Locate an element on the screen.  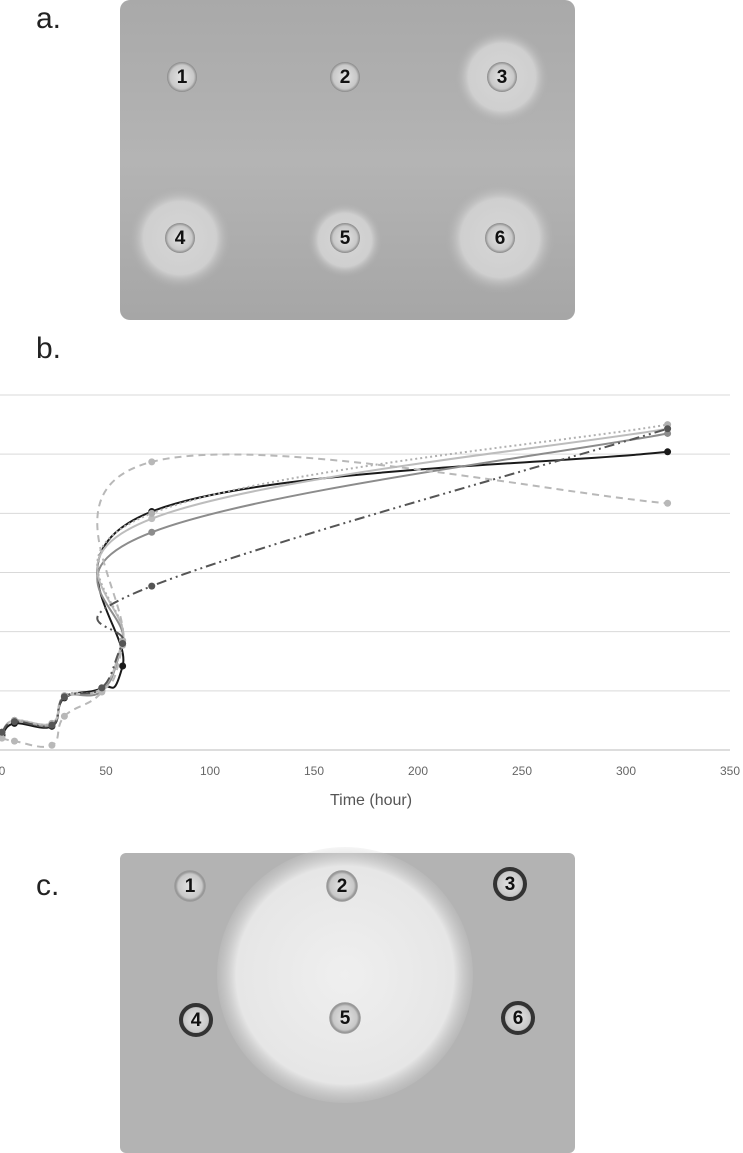
zone is located at coordinates (345, 975).